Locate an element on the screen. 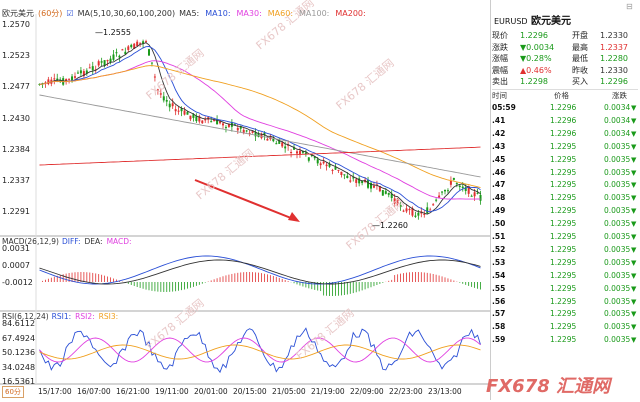  quote-label: 昨收 is located at coordinates (580, 70).